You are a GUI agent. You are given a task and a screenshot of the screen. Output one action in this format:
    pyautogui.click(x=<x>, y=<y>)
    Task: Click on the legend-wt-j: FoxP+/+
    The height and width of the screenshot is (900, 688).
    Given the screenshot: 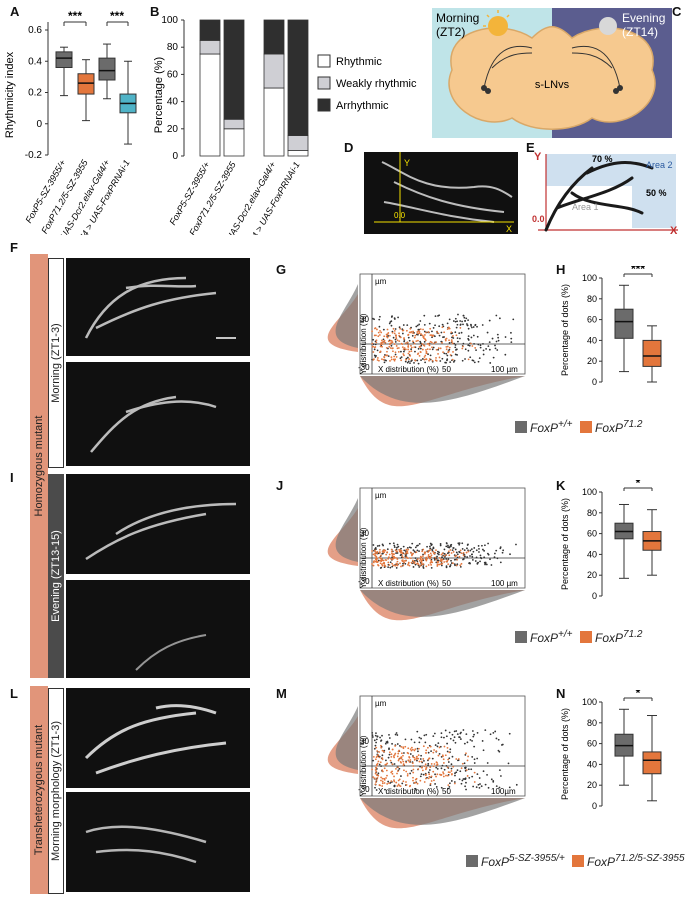 What is the action you would take?
    pyautogui.click(x=551, y=637)
    